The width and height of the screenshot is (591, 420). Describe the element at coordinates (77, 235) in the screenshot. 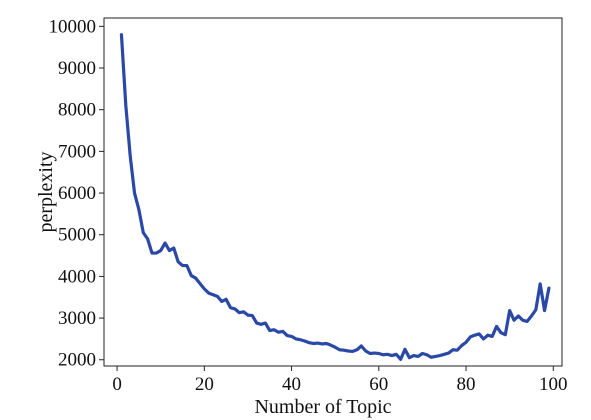

I see `y-tick-label: 5000` at that location.